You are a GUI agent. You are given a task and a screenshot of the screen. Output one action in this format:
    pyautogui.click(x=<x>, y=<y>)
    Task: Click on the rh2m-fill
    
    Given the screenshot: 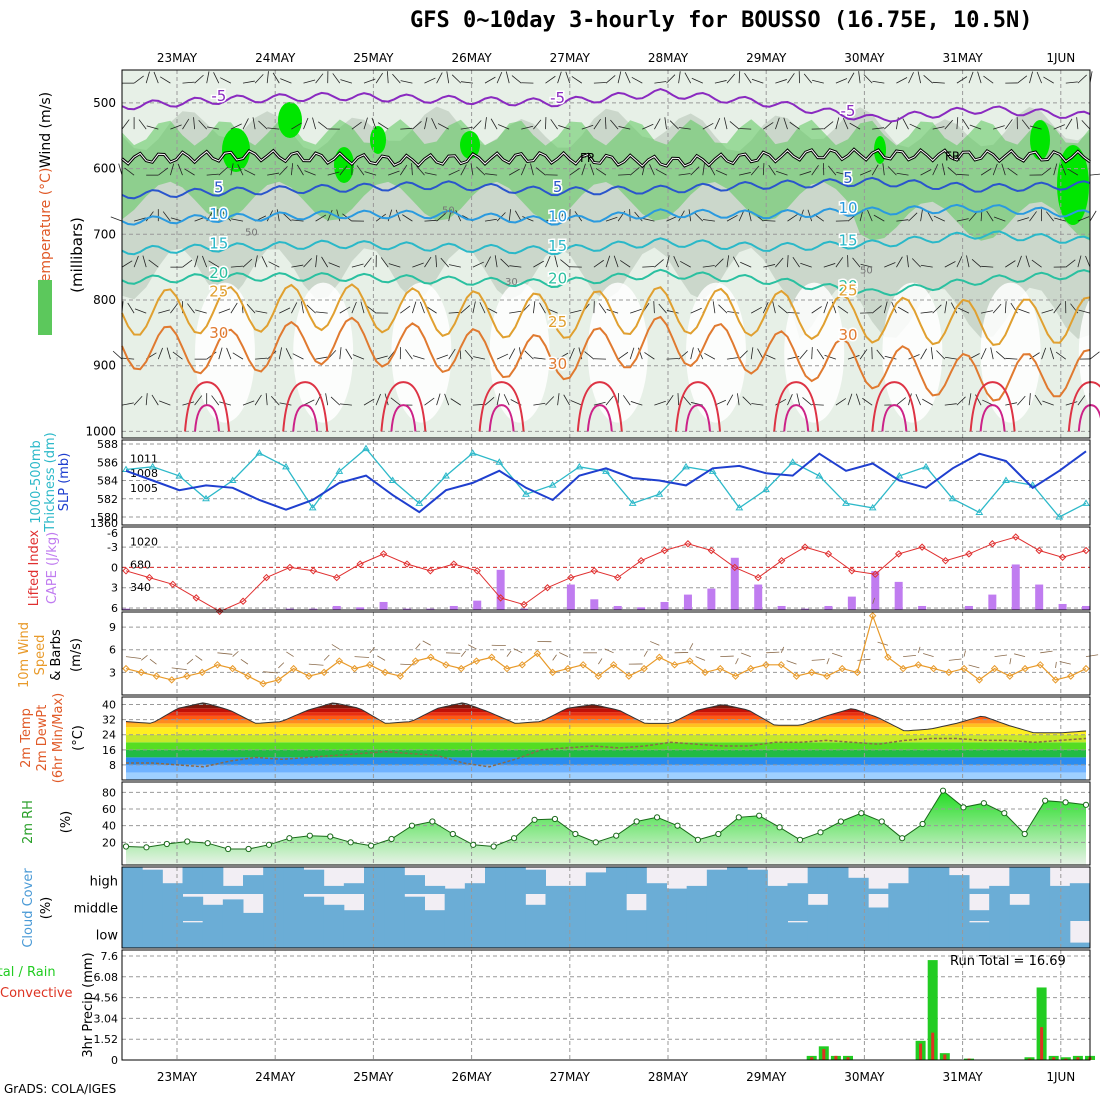 What is the action you would take?
    pyautogui.click(x=606, y=827)
    